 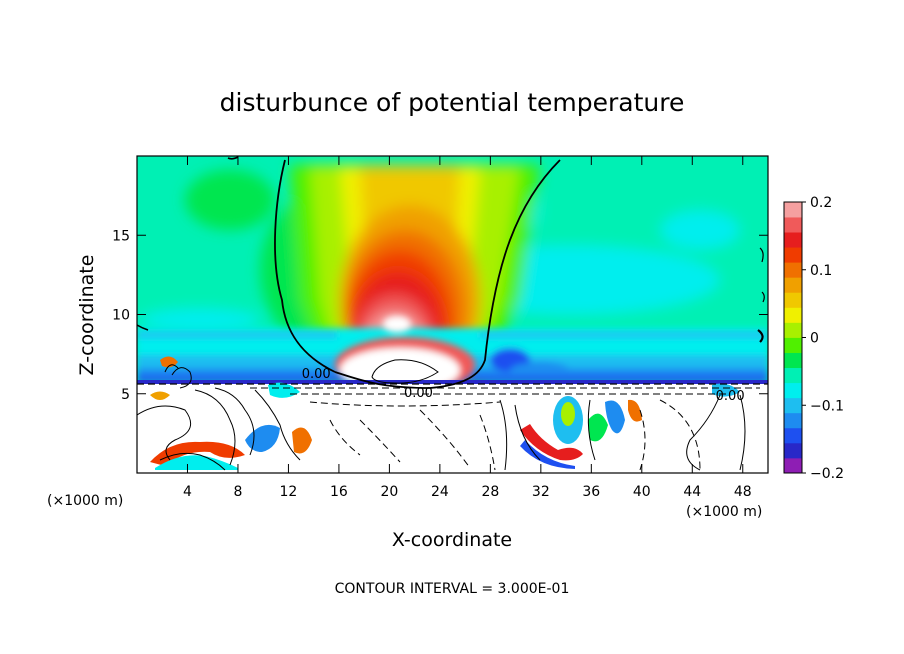 What do you see at coordinates (187, 492) in the screenshot?
I see `x-tick-label: 4` at bounding box center [187, 492].